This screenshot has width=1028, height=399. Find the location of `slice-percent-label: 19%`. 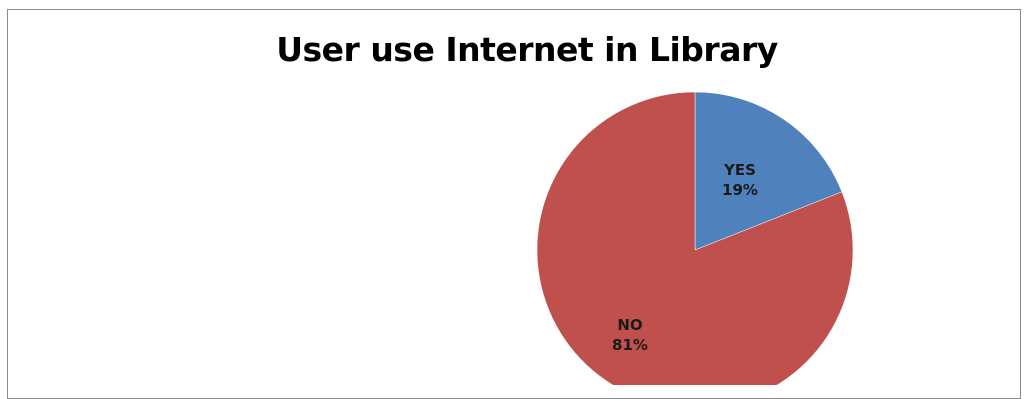

slice-percent-label: 19% is located at coordinates (740, 190).